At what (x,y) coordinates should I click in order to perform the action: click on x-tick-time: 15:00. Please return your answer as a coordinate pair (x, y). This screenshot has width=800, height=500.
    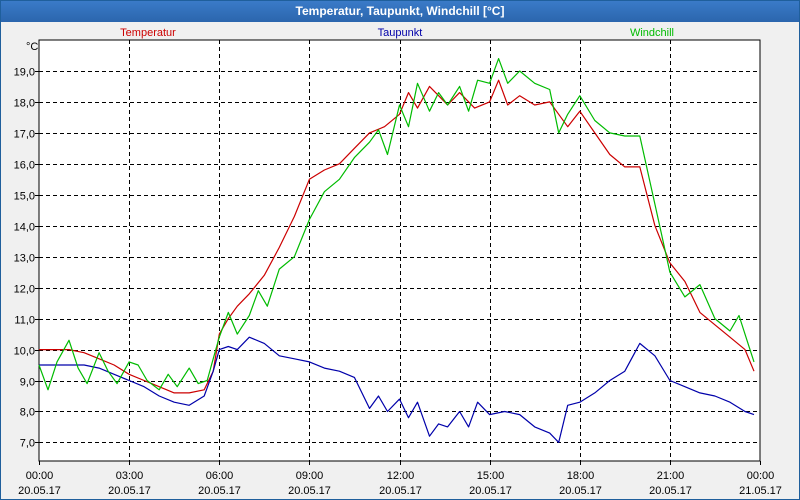
    Looking at the image, I should click on (491, 476).